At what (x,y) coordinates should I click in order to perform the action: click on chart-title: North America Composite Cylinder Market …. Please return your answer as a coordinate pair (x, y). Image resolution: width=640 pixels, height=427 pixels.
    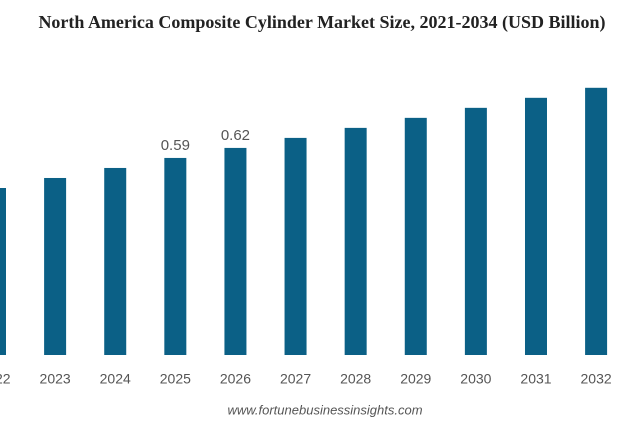
    Looking at the image, I should click on (321, 22).